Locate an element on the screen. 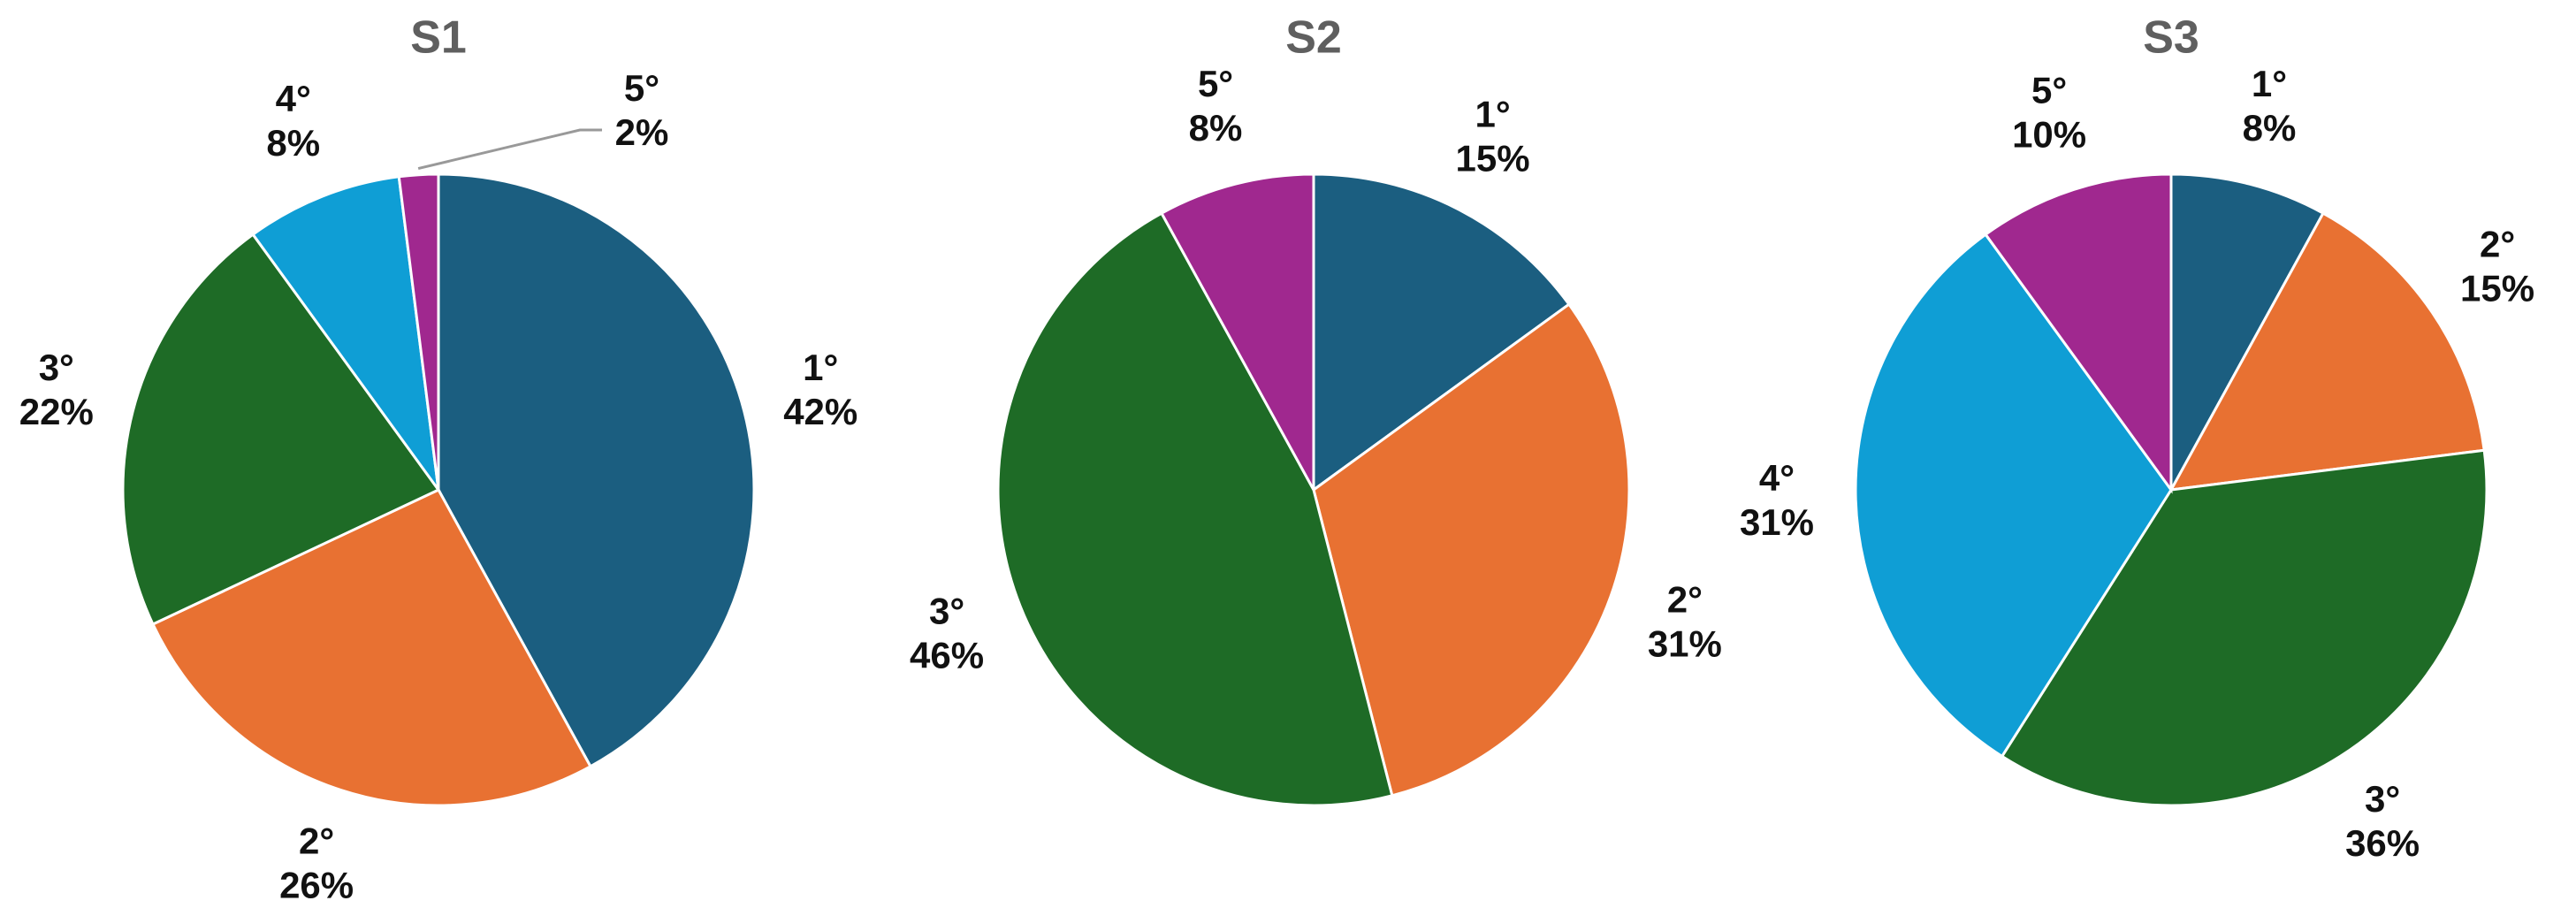 The width and height of the screenshot is (2576, 916). value-label: 10% is located at coordinates (2049, 135).